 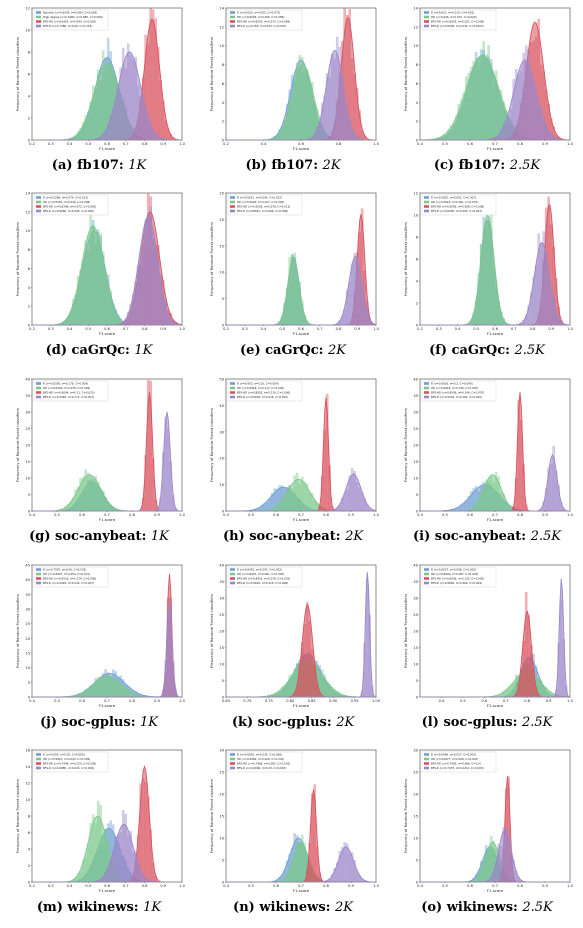 I want to click on caption-dataset: soc-anybeat:, so click(x=103, y=536).